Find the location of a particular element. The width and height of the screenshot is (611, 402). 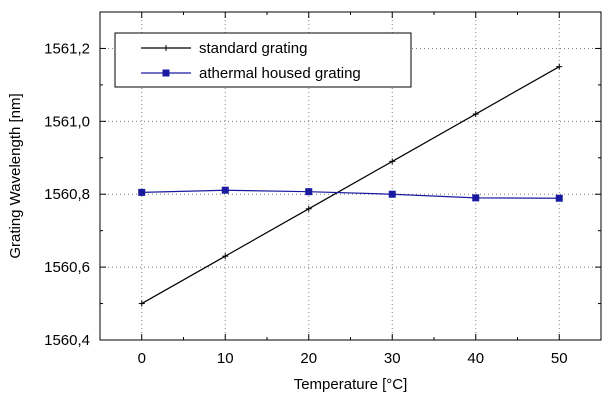

series-athermal is located at coordinates (350, 194).